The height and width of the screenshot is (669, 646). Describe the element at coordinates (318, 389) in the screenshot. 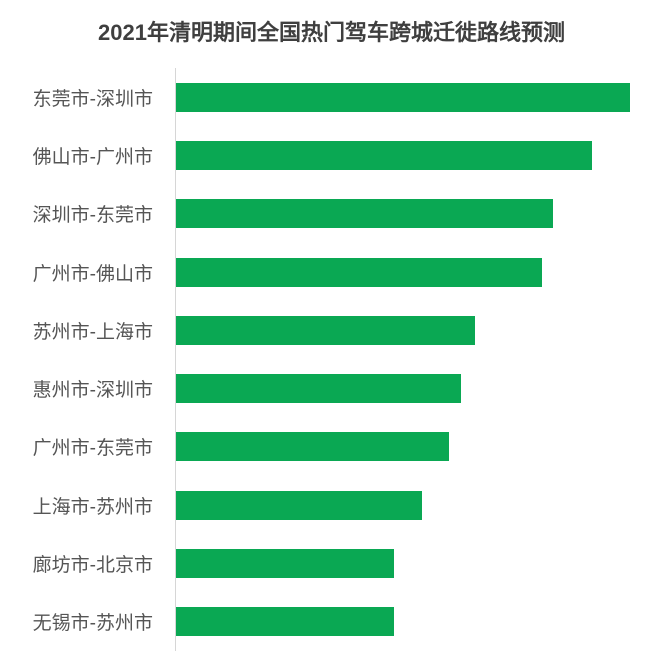

I see `bar-惠州市-深圳市` at that location.